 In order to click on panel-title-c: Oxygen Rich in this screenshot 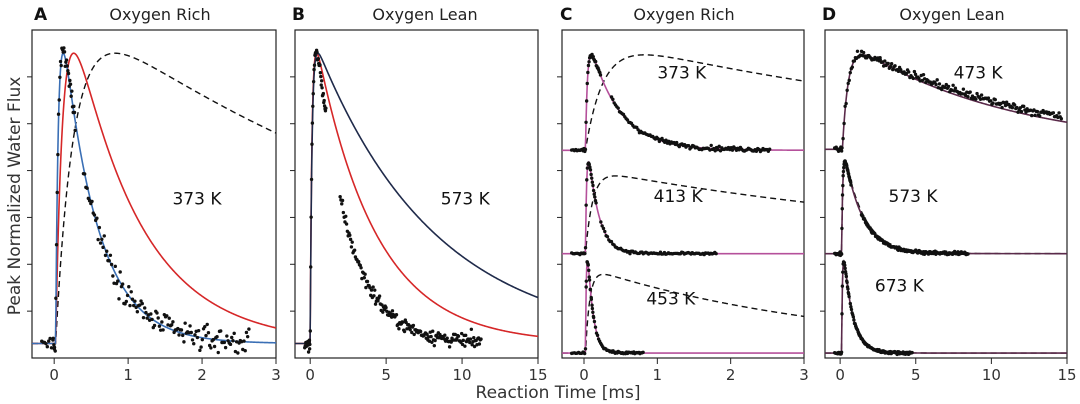, I will do `click(683, 14)`.